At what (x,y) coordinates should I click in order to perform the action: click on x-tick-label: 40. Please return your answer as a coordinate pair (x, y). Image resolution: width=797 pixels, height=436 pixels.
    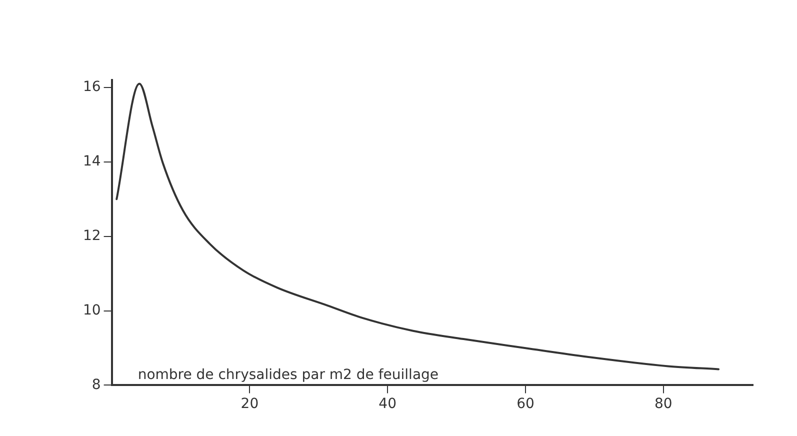
    Looking at the image, I should click on (387, 404).